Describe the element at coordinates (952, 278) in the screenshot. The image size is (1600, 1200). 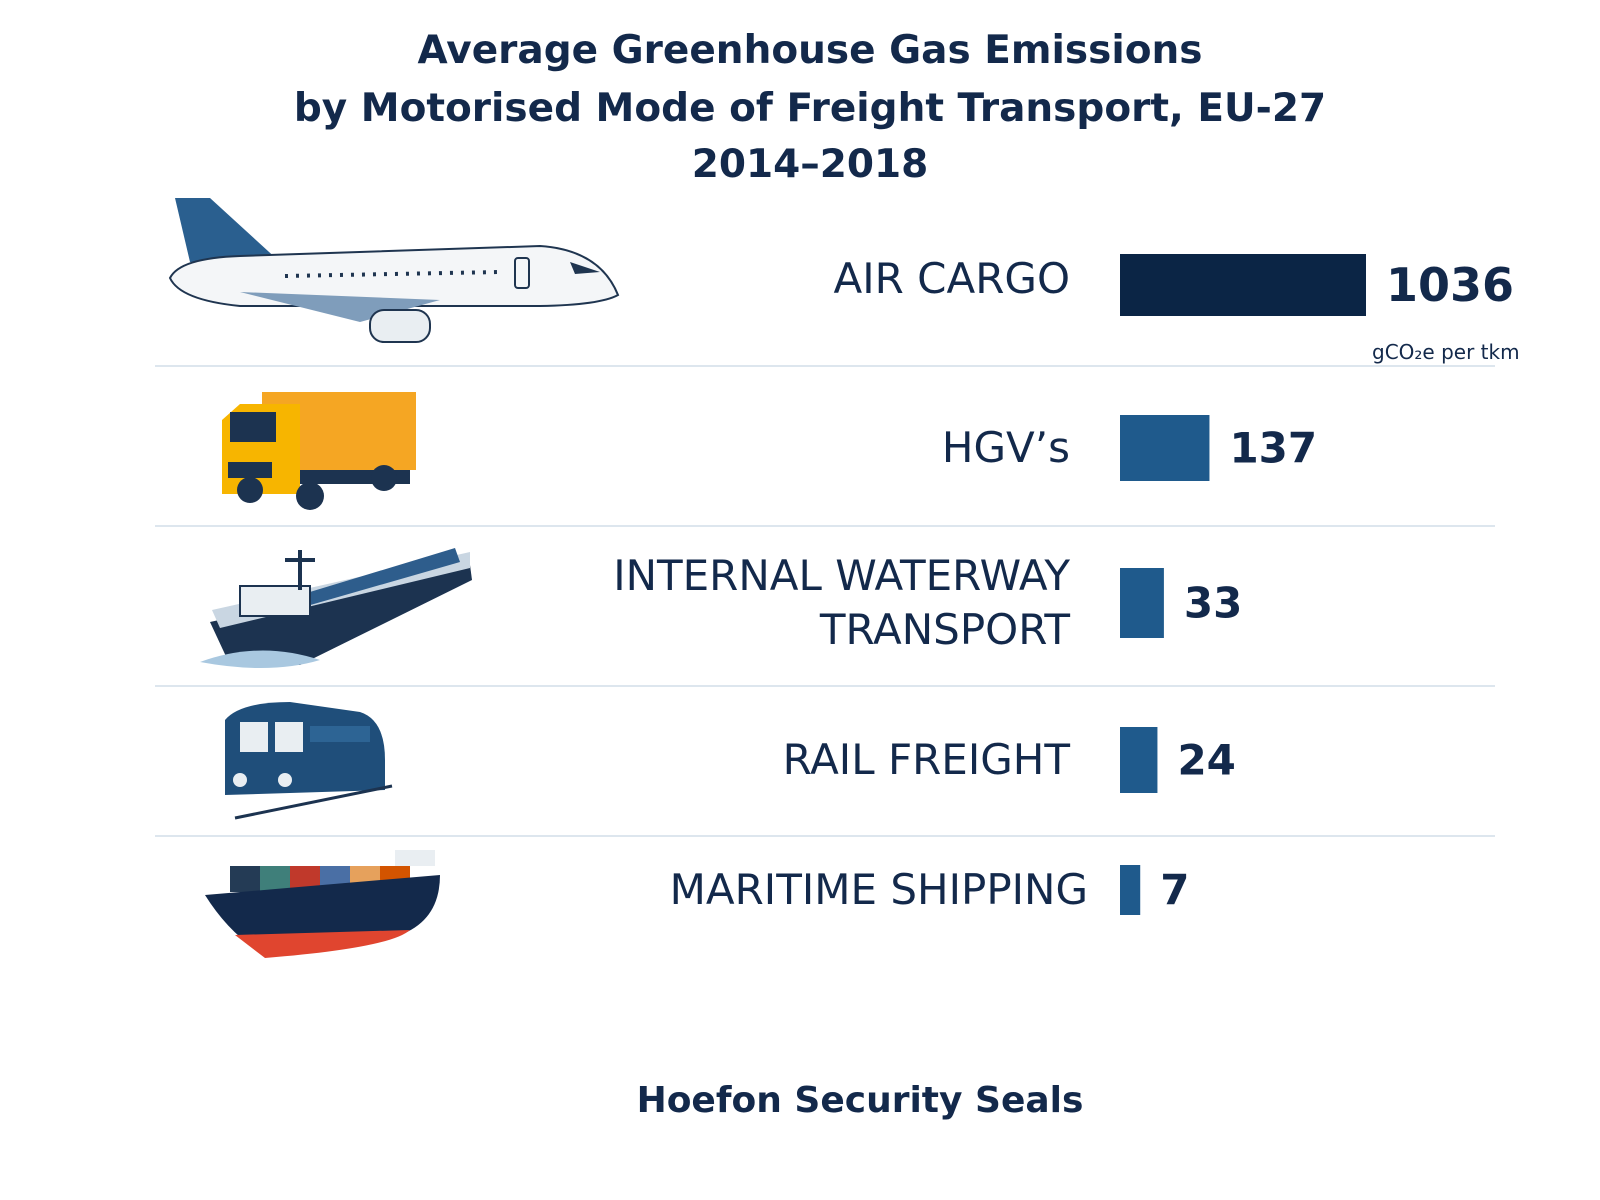
I see `category-label: AIR CARGO` at that location.